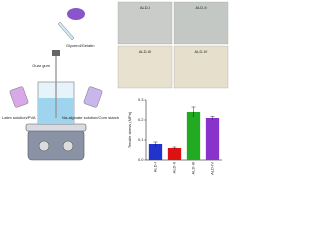  I want to click on diagram-label: Guar gum, so click(41, 65).